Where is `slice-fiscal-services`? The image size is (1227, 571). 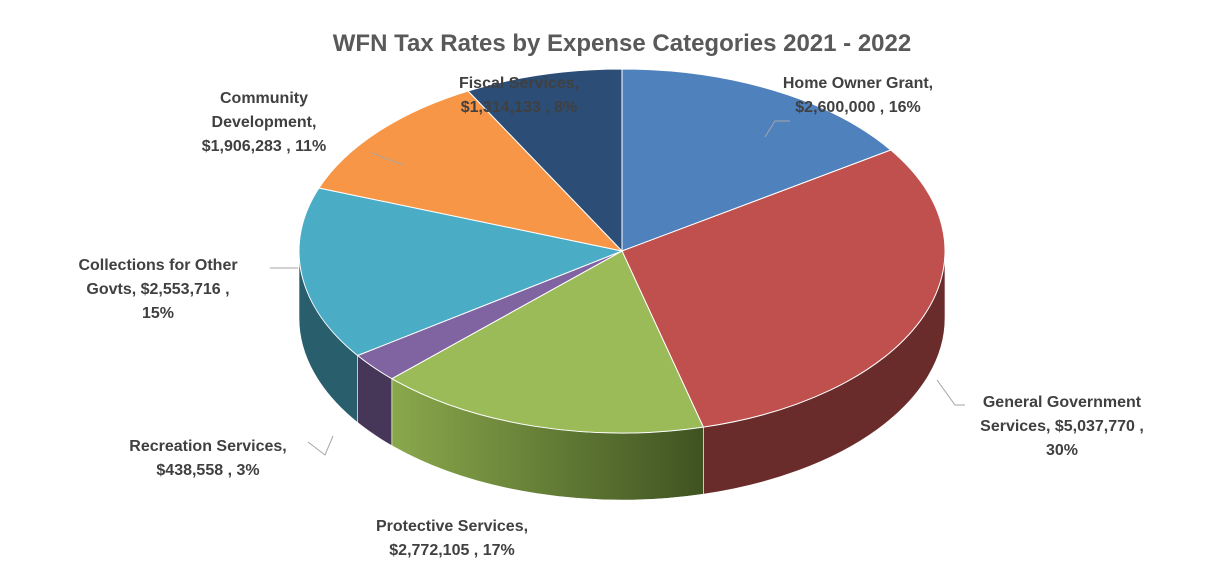 slice-fiscal-services is located at coordinates (545, 160).